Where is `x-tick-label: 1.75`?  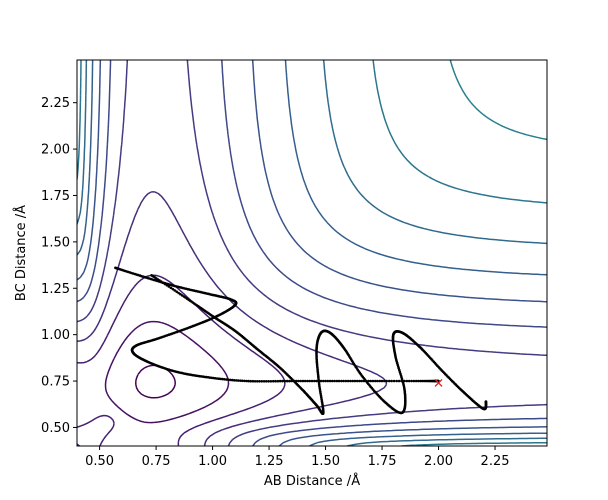
x-tick-label: 1.75 is located at coordinates (382, 461).